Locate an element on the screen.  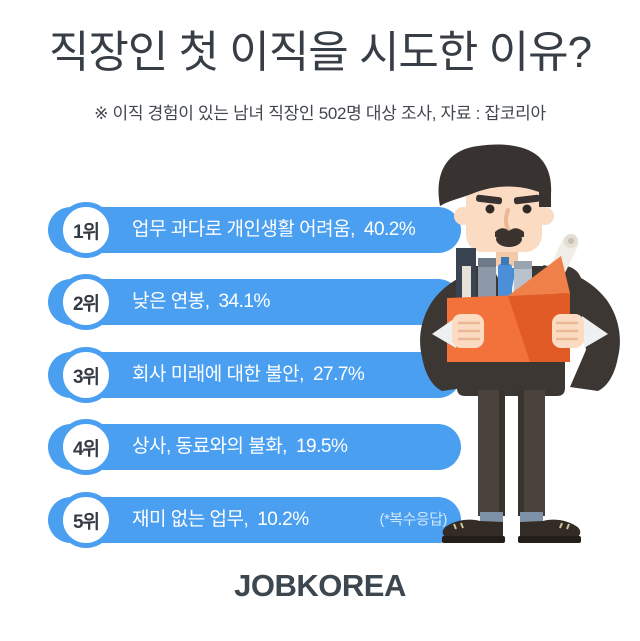
rank-bar: 회사 미래에 대한 불안, 27.7% is located at coordinates (254, 375).